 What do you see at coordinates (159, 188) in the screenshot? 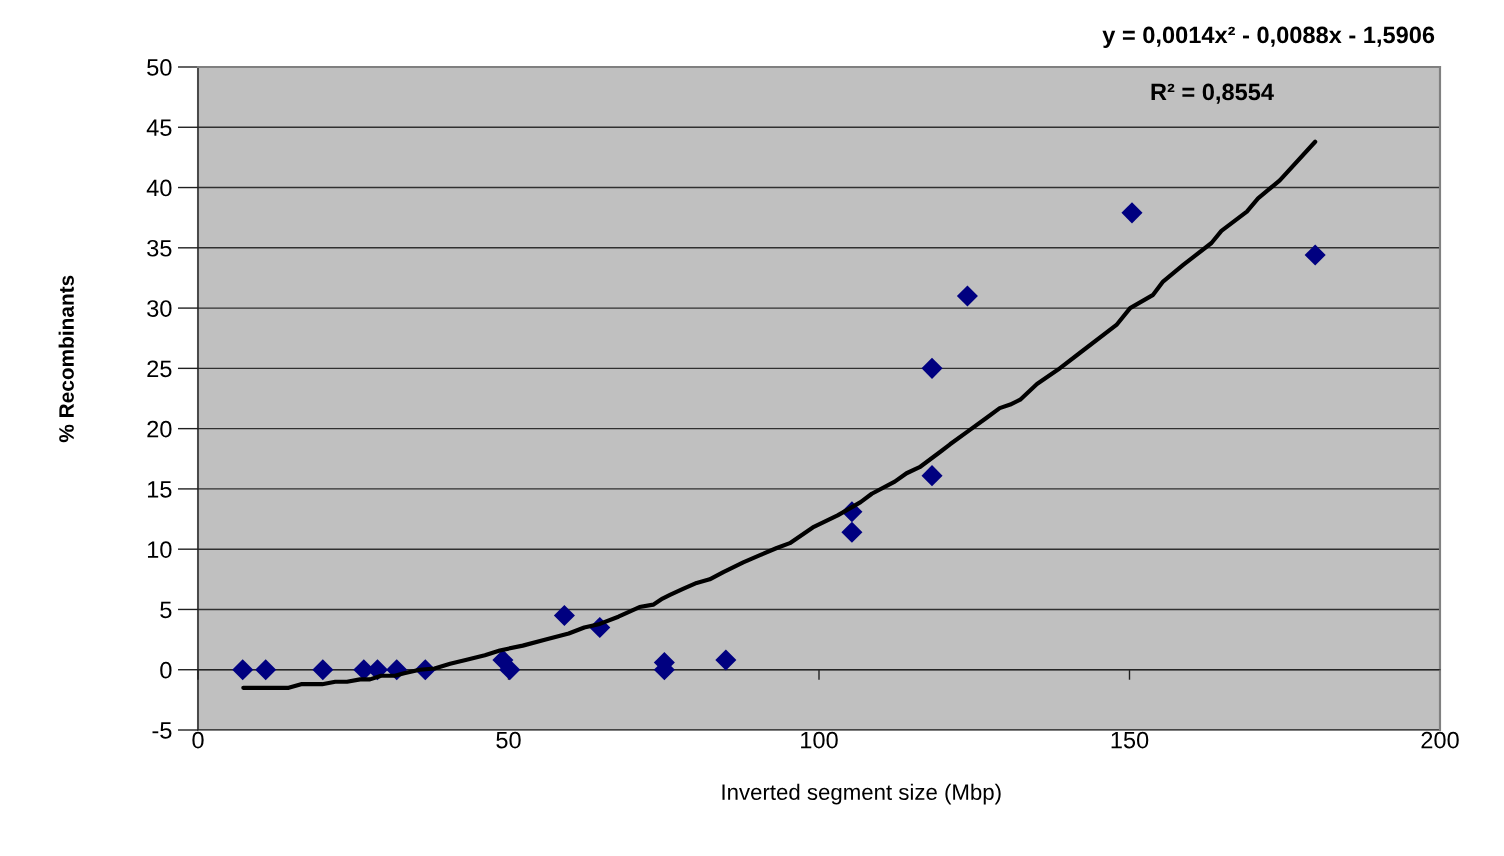
I see `y-tick-label: 40` at bounding box center [159, 188].